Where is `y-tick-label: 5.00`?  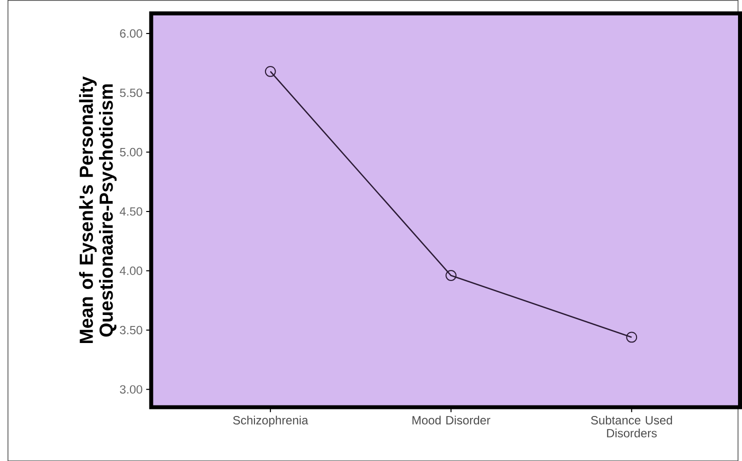
y-tick-label: 5.00 is located at coordinates (131, 152).